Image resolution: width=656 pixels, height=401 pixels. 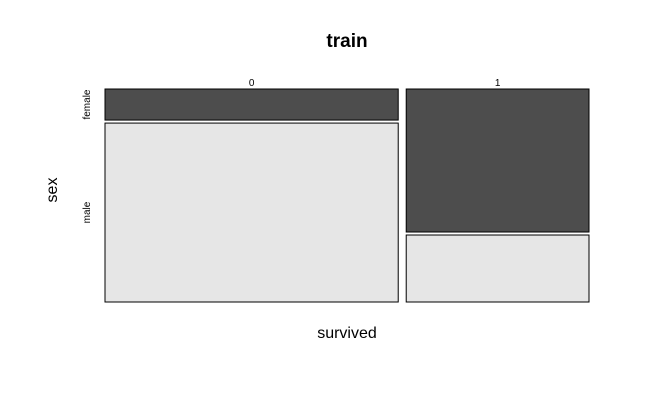 I want to click on chart-title: train, so click(x=346, y=41).